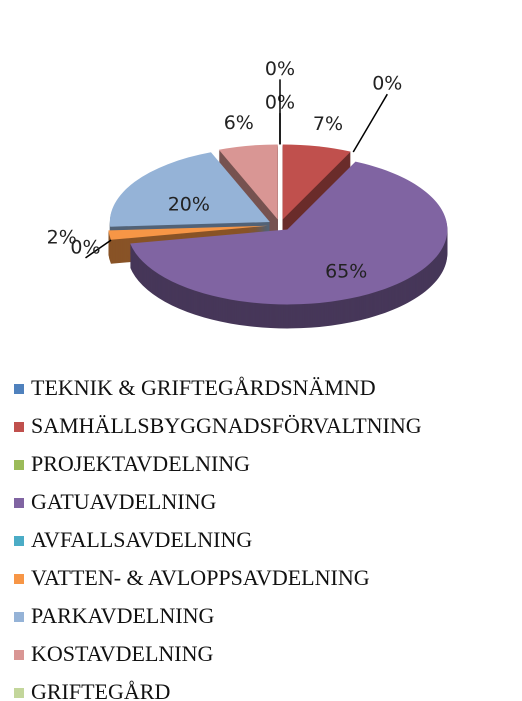  What do you see at coordinates (100, 690) in the screenshot?
I see `legend-label: GRIFTEGÅRD` at bounding box center [100, 690].